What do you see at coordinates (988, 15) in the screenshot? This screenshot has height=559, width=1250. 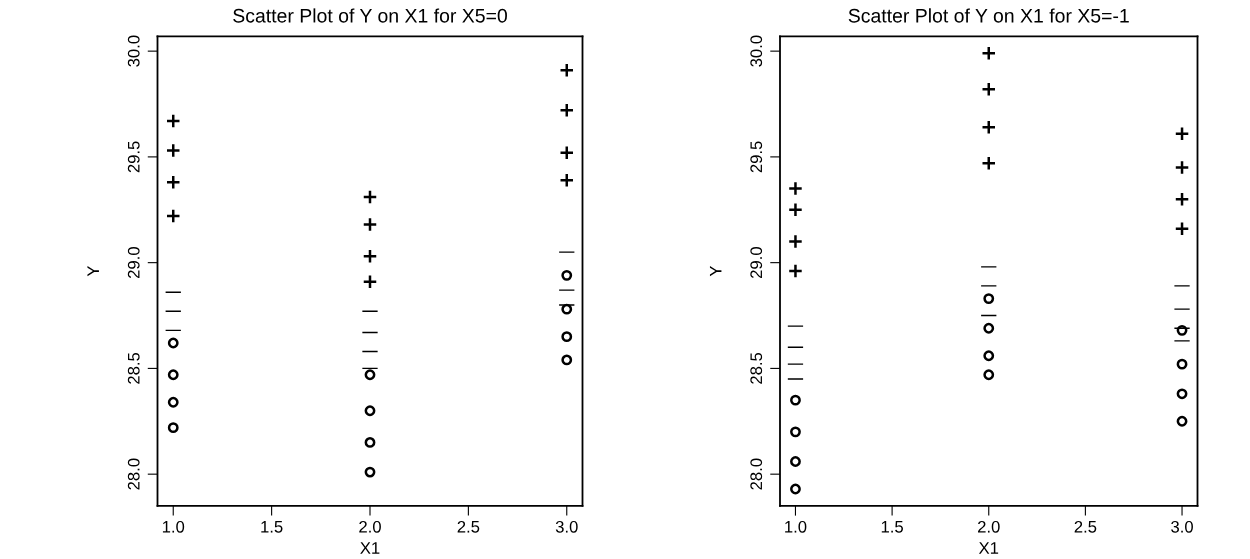 I see `chart-title: Scatter Plot of Y on X1 for X5=-1` at bounding box center [988, 15].